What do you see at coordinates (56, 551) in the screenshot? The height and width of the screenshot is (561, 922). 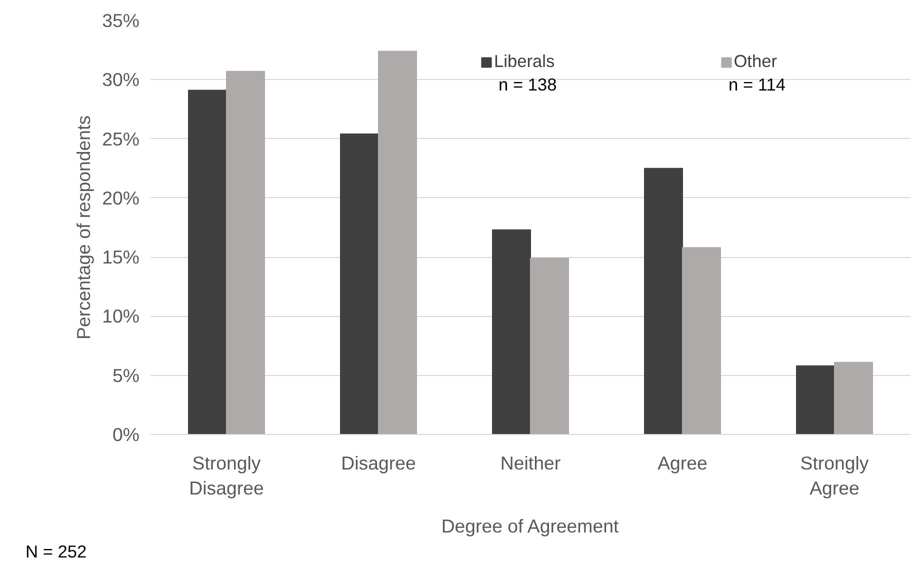 I see `text: N = 252` at bounding box center [56, 551].